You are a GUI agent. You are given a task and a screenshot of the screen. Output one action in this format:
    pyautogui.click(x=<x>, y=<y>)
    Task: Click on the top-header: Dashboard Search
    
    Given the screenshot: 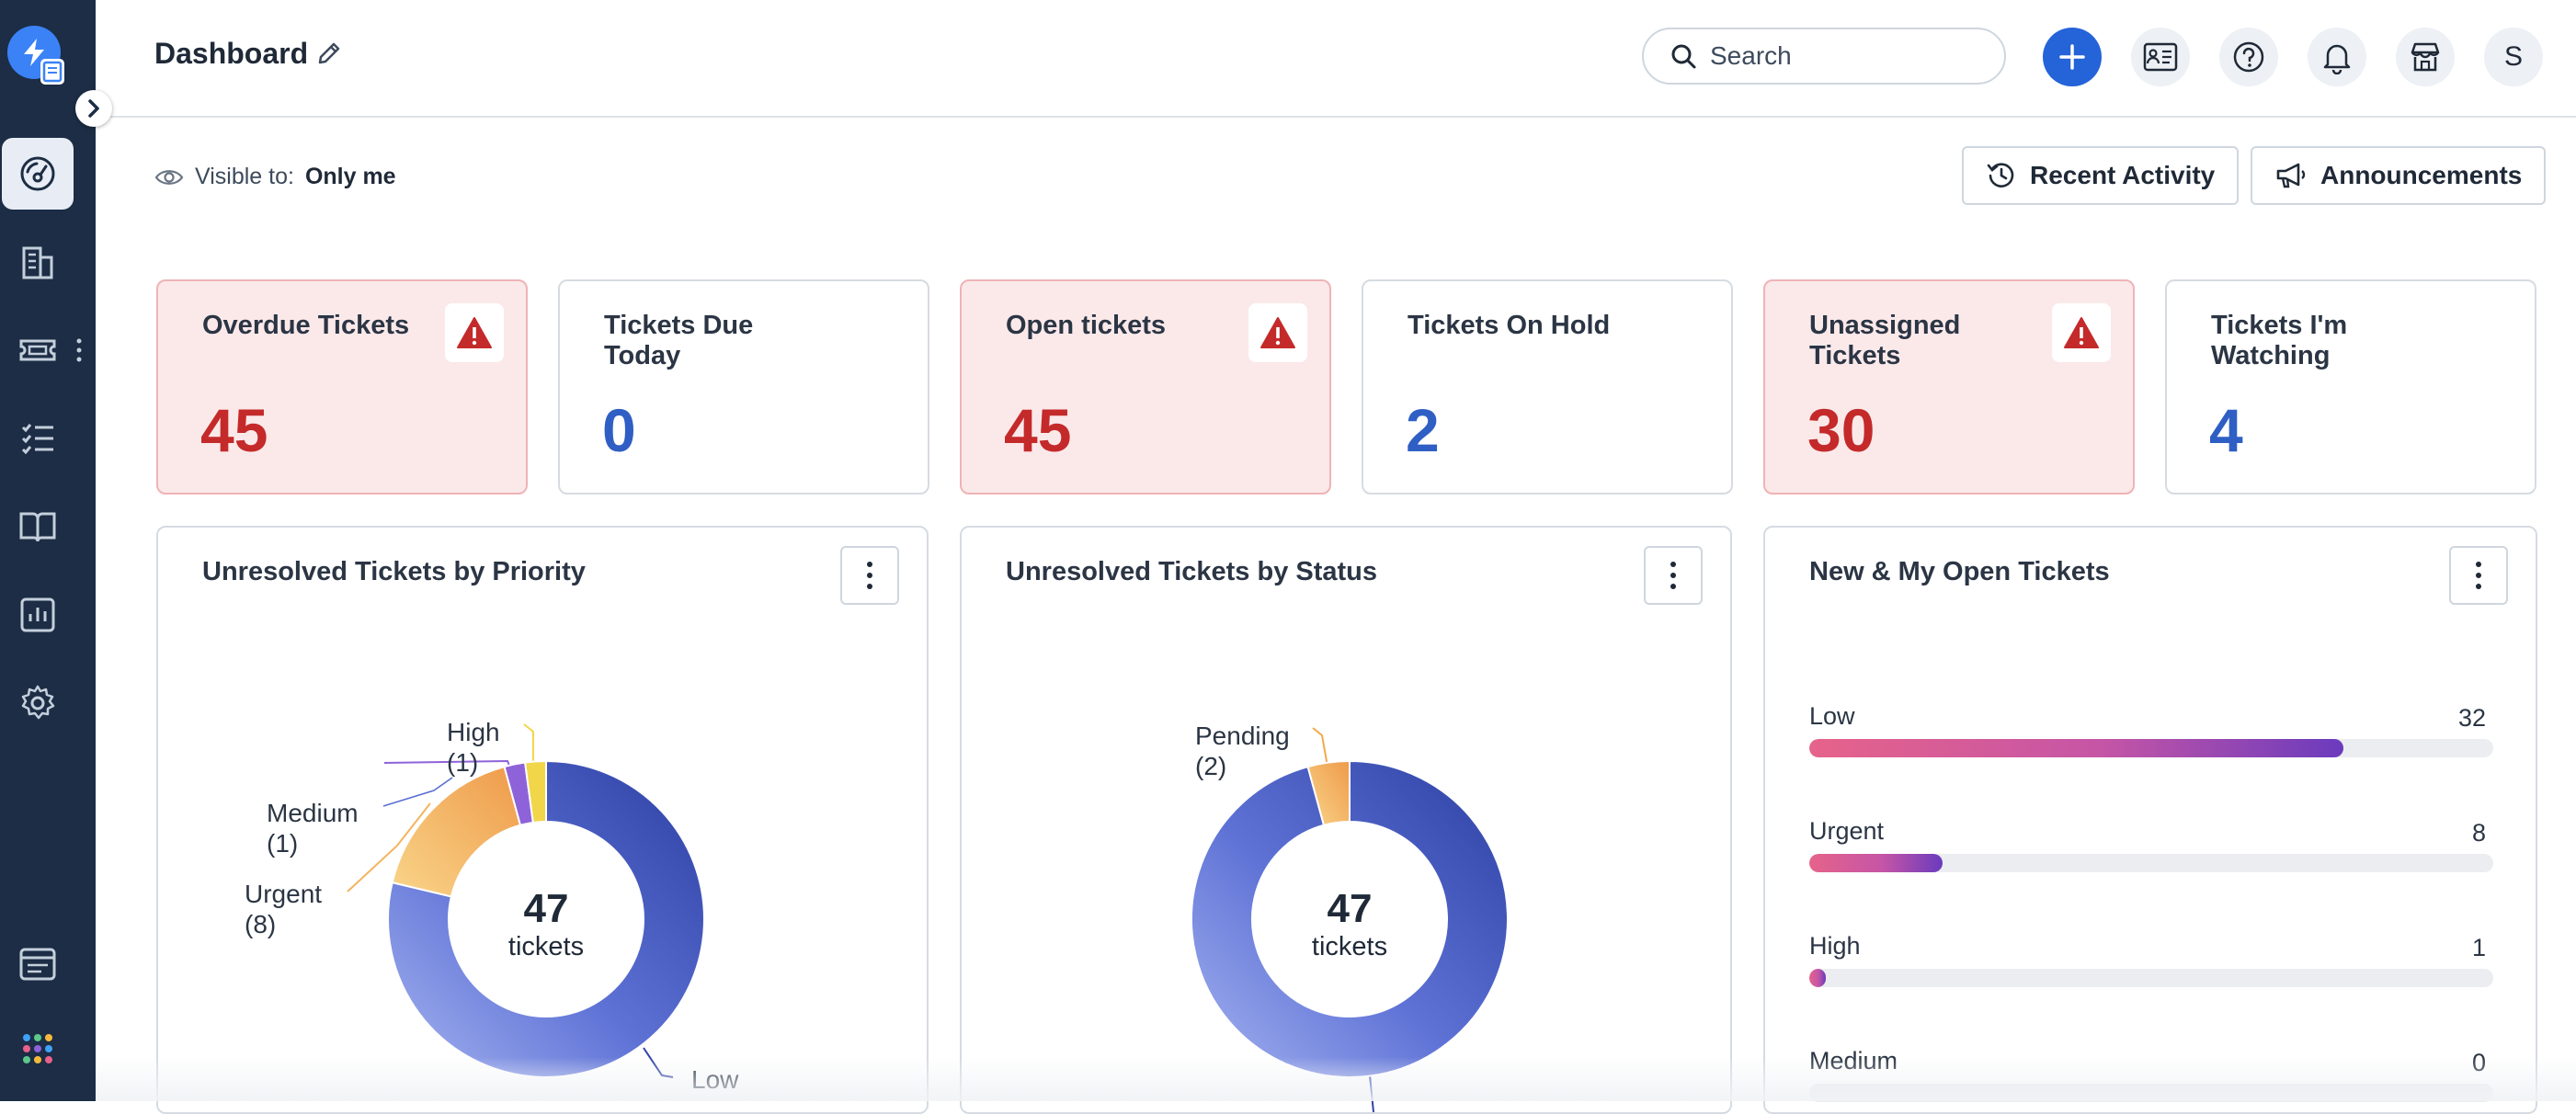 What is the action you would take?
    pyautogui.click(x=1336, y=59)
    